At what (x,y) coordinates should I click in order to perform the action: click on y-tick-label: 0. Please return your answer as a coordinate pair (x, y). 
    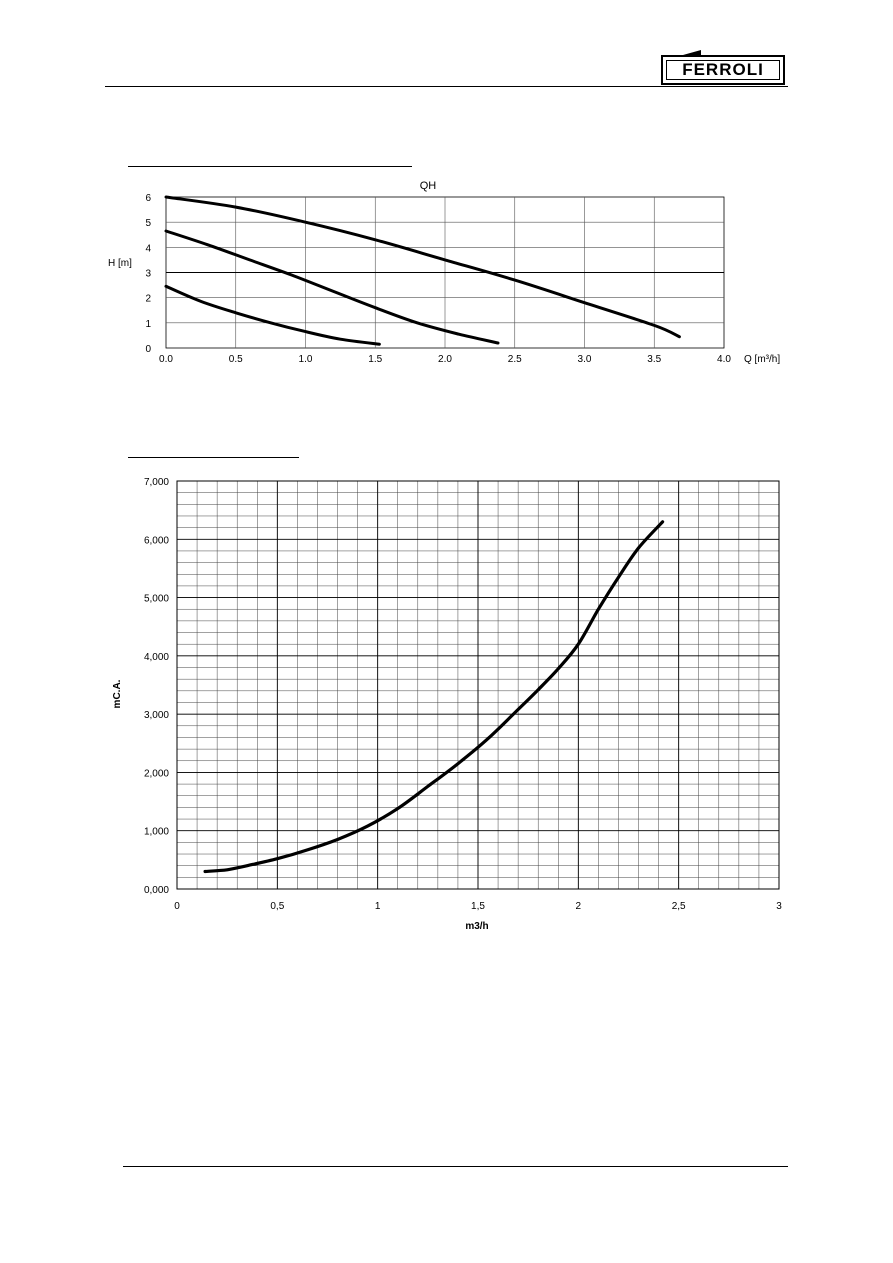
    Looking at the image, I should click on (148, 349).